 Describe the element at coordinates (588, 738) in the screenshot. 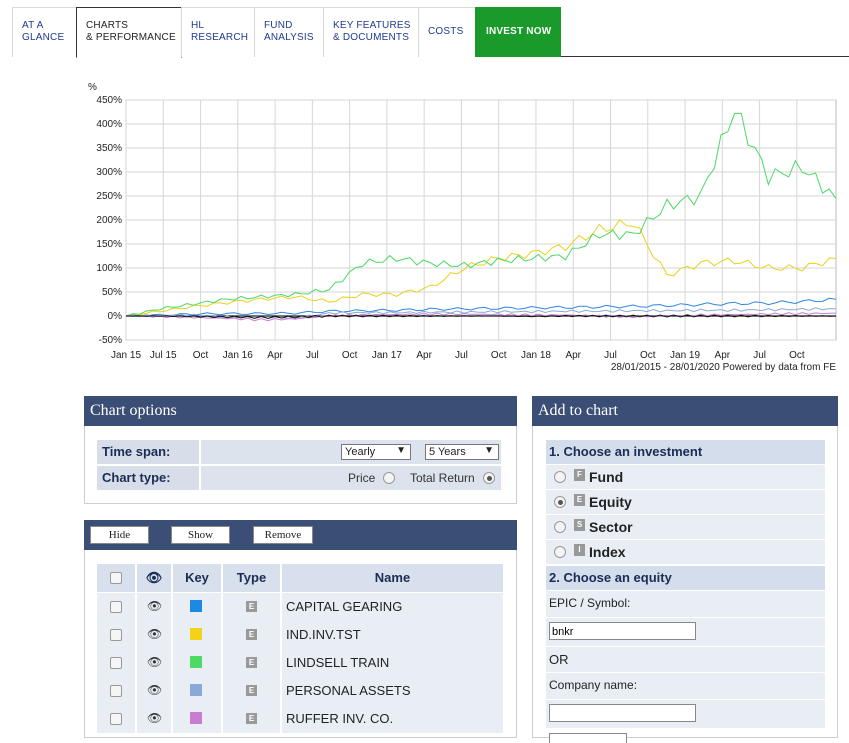

I see `search-button` at that location.